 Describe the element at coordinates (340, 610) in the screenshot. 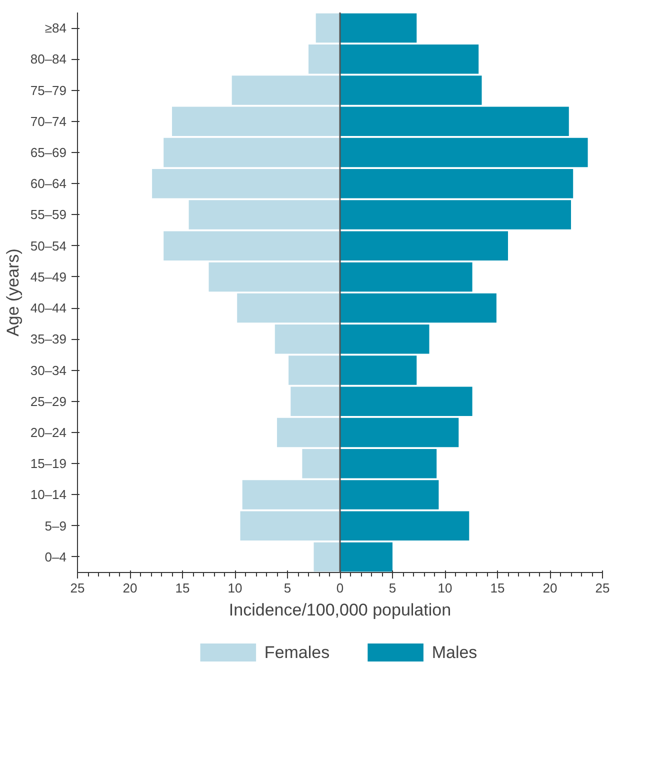

I see `x-axis-title: Incidence/100,000 population` at that location.